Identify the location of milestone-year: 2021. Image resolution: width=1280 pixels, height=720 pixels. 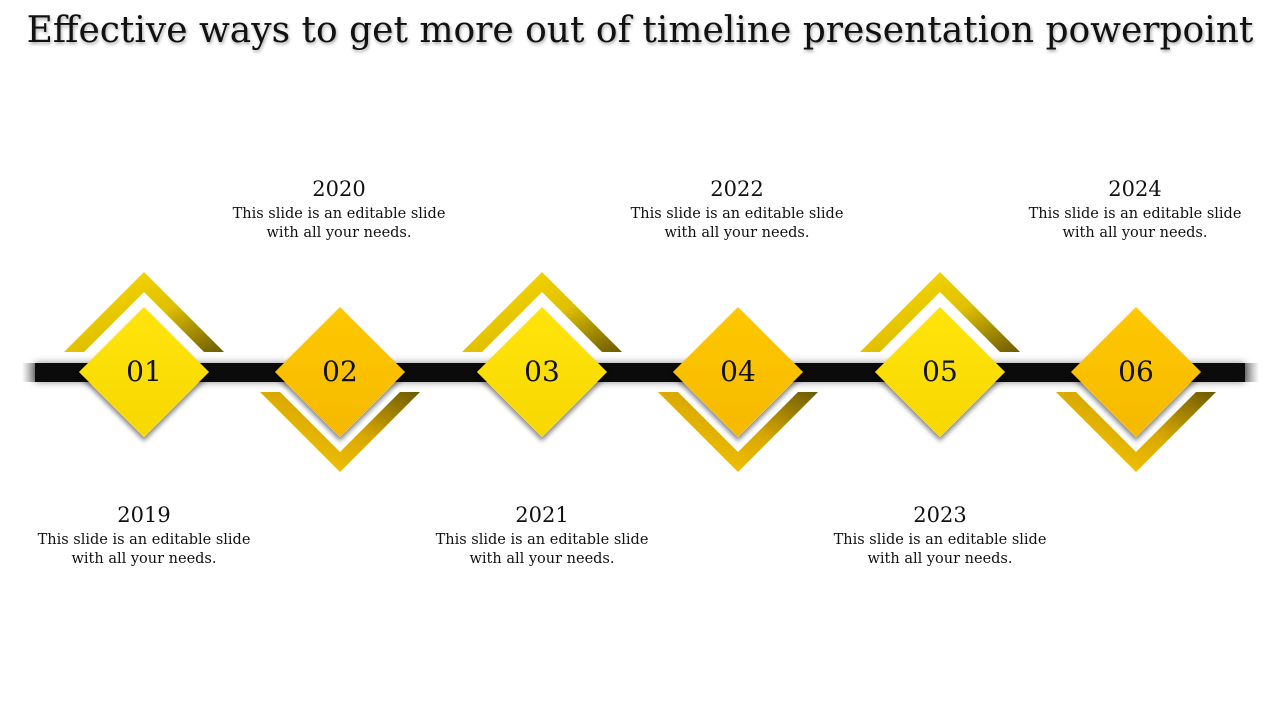
(542, 515).